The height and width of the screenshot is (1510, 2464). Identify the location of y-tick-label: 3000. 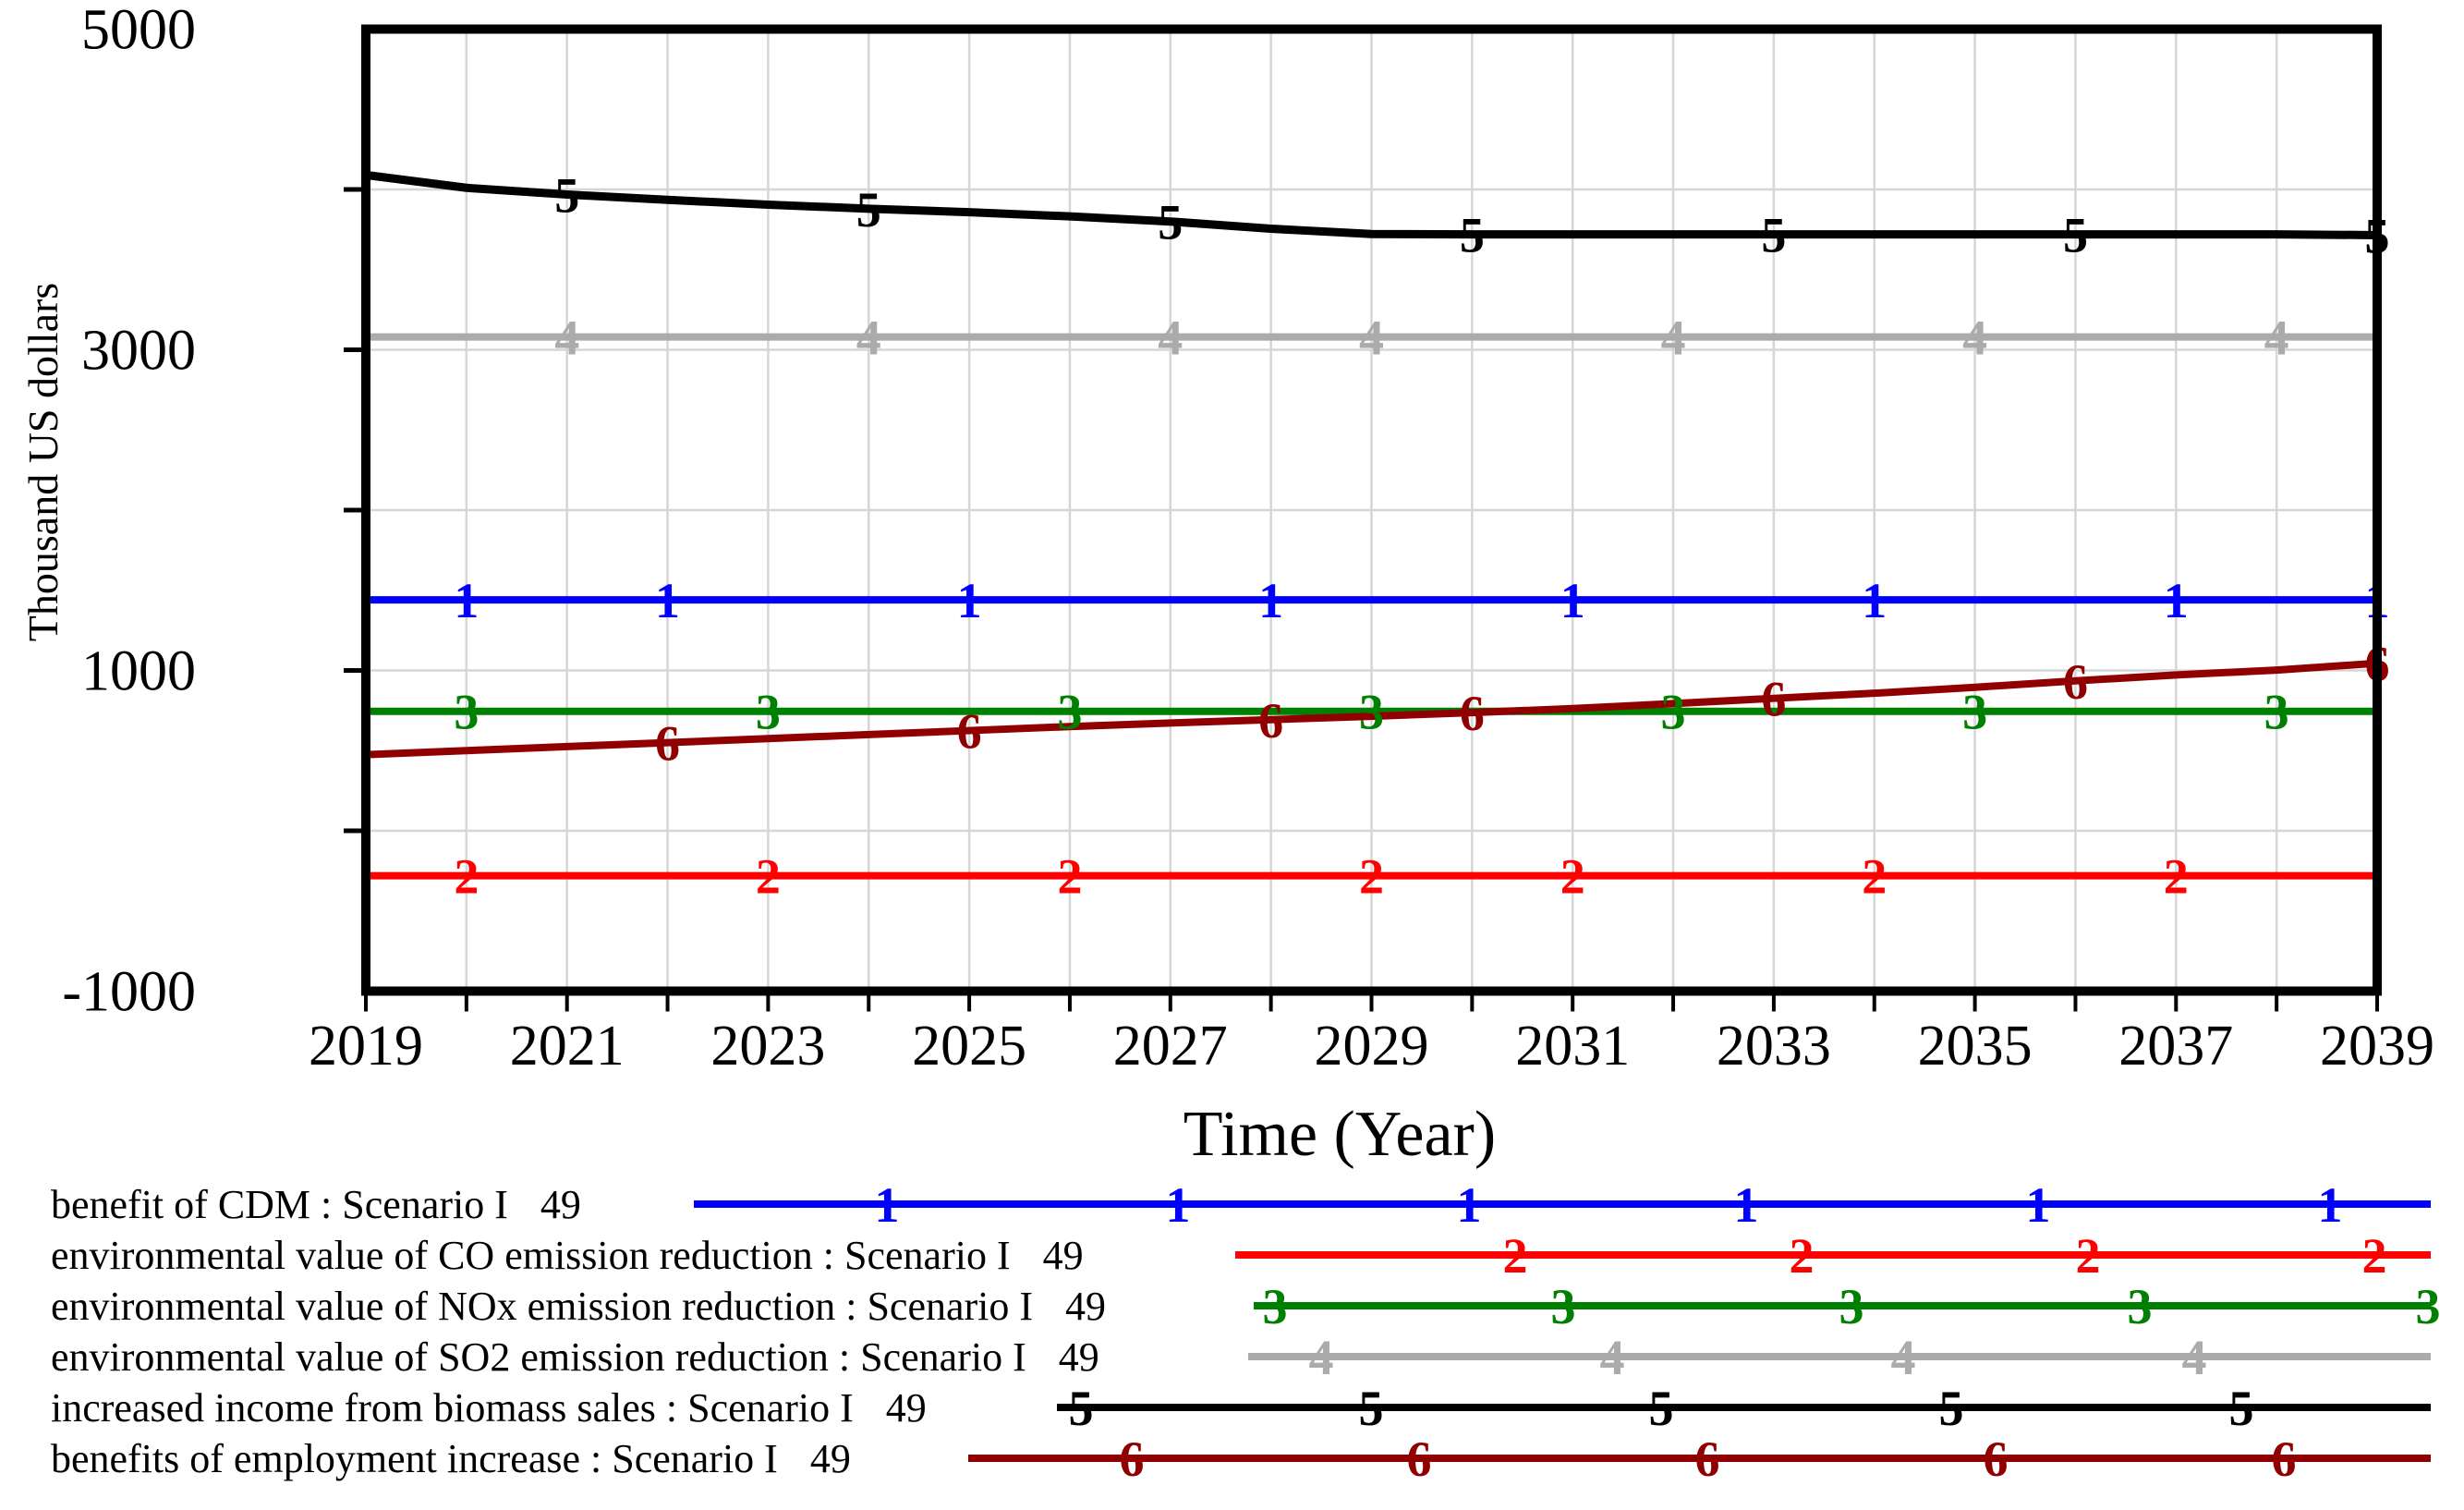
(138, 351).